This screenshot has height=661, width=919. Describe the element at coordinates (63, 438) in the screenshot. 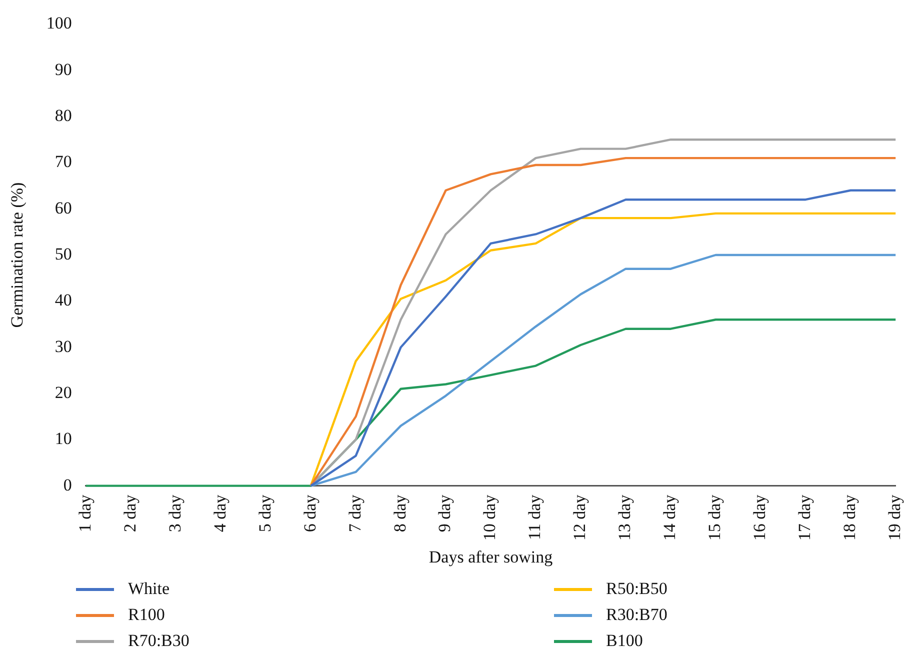

I see `y-tick-label: 10` at that location.